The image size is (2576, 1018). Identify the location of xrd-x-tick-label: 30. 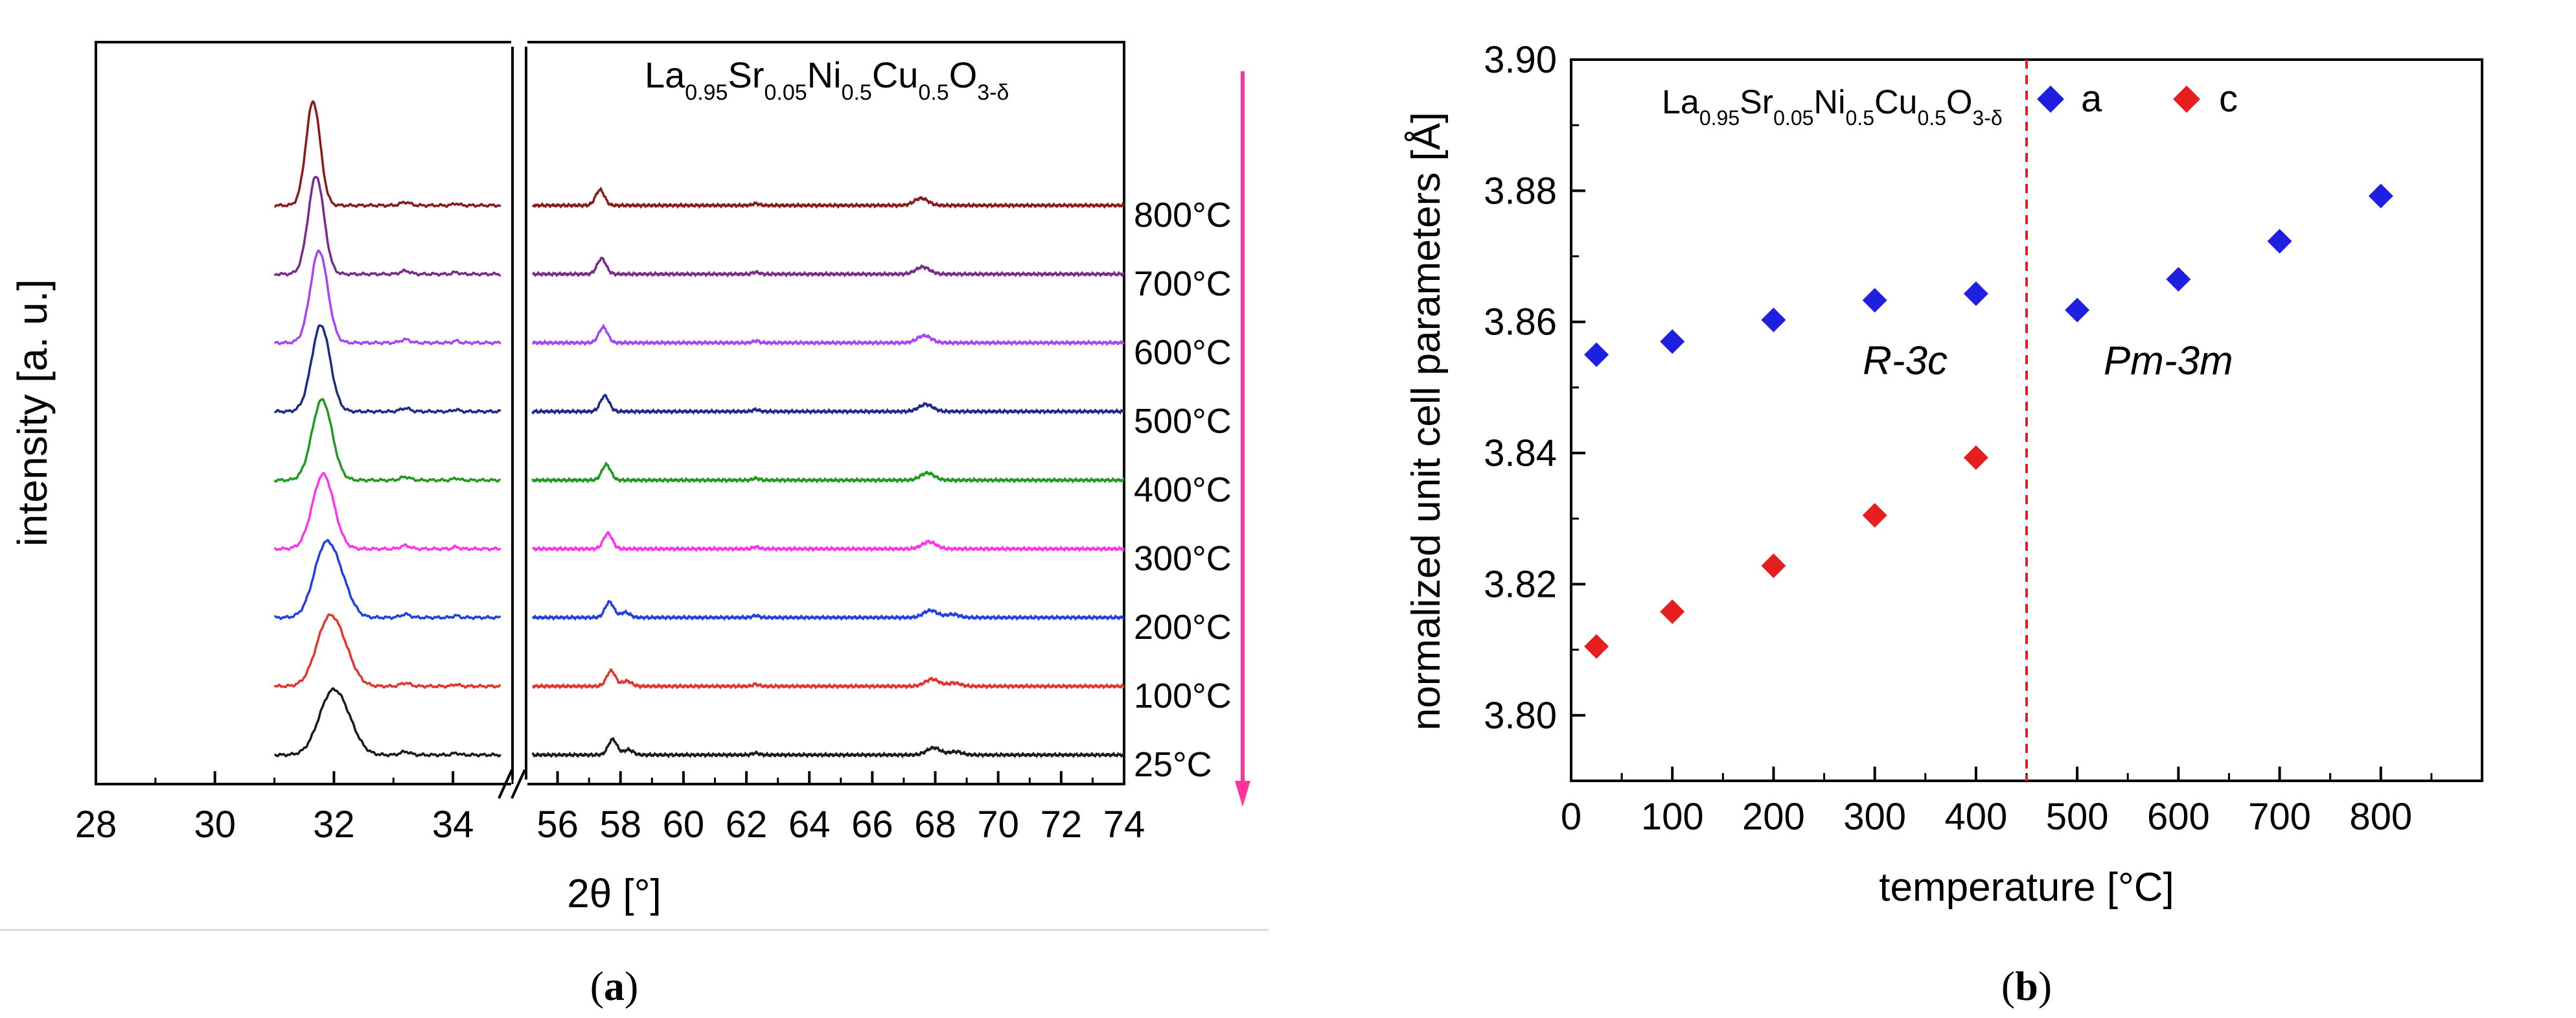
(215, 825).